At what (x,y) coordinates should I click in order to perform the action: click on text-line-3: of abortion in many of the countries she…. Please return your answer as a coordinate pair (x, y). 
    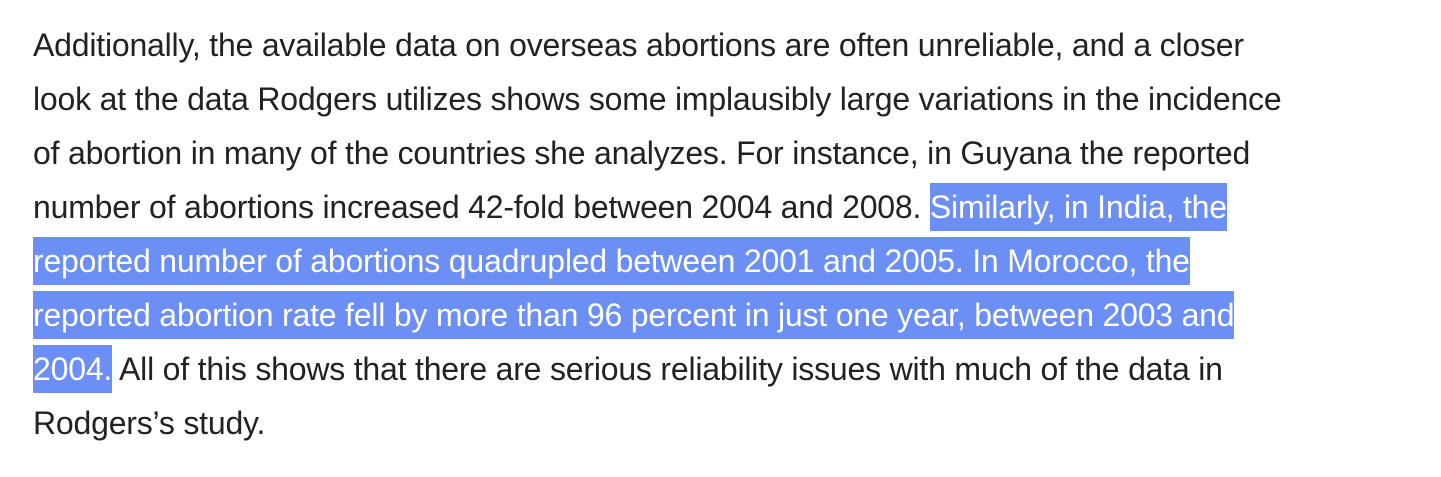
    Looking at the image, I should click on (642, 153).